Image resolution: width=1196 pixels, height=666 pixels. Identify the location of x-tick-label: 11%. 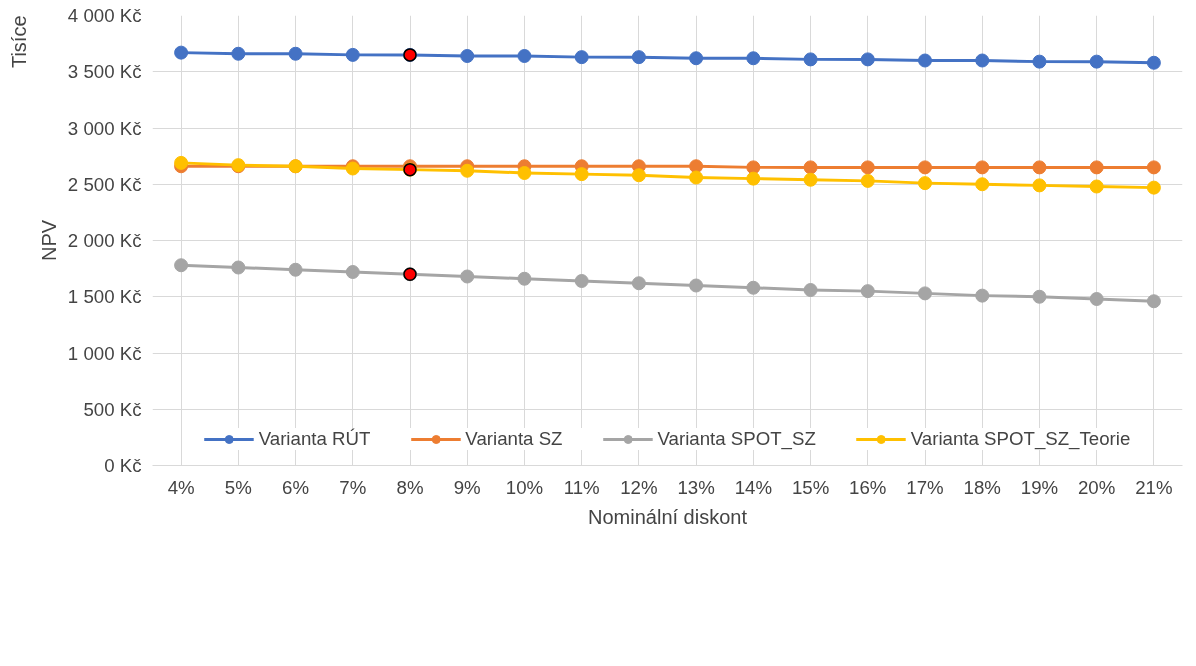
(581, 487).